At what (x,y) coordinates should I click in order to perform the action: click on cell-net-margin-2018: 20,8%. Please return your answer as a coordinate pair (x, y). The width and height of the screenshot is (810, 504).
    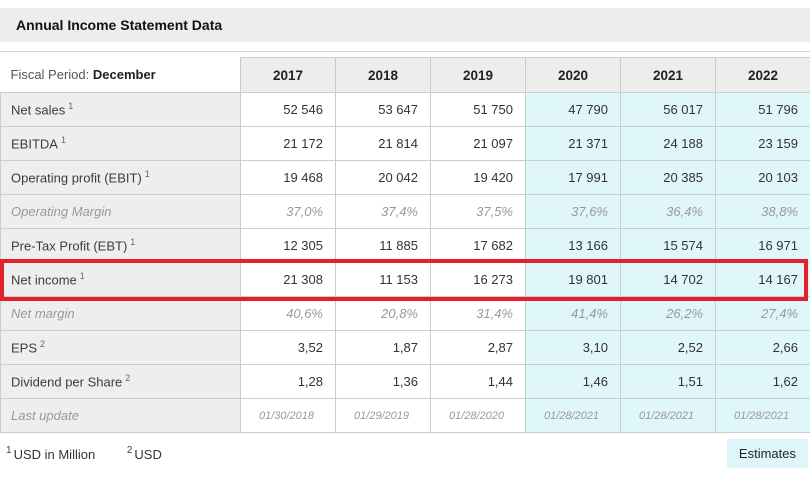
    Looking at the image, I should click on (383, 314).